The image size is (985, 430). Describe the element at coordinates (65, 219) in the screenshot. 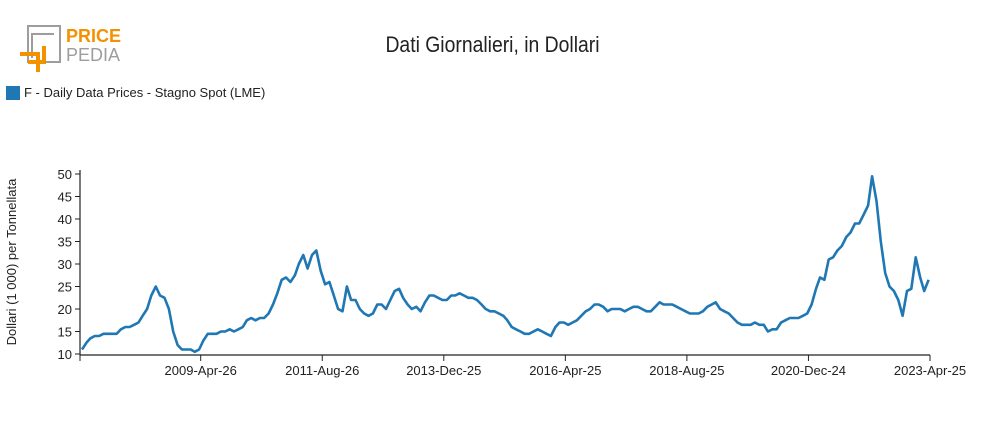

I see `y-tick-label: 40` at that location.